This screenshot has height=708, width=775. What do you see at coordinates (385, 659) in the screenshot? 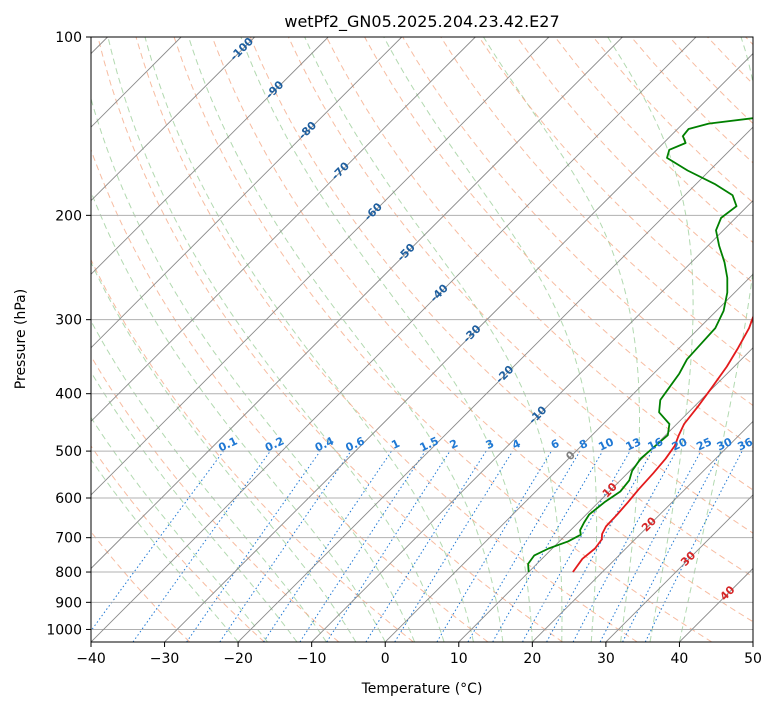
I see `x-tick-label: 0` at bounding box center [385, 659].